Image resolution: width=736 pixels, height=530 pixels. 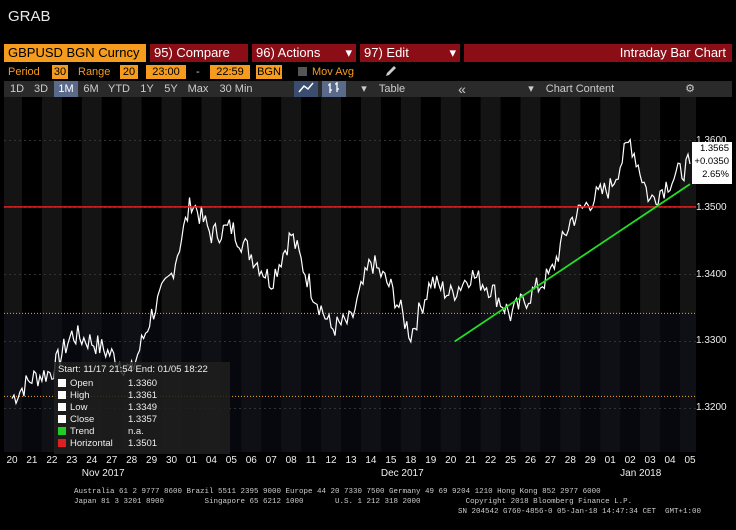 I want to click on legend-row-close: Close 1.3357, so click(x=143, y=419).